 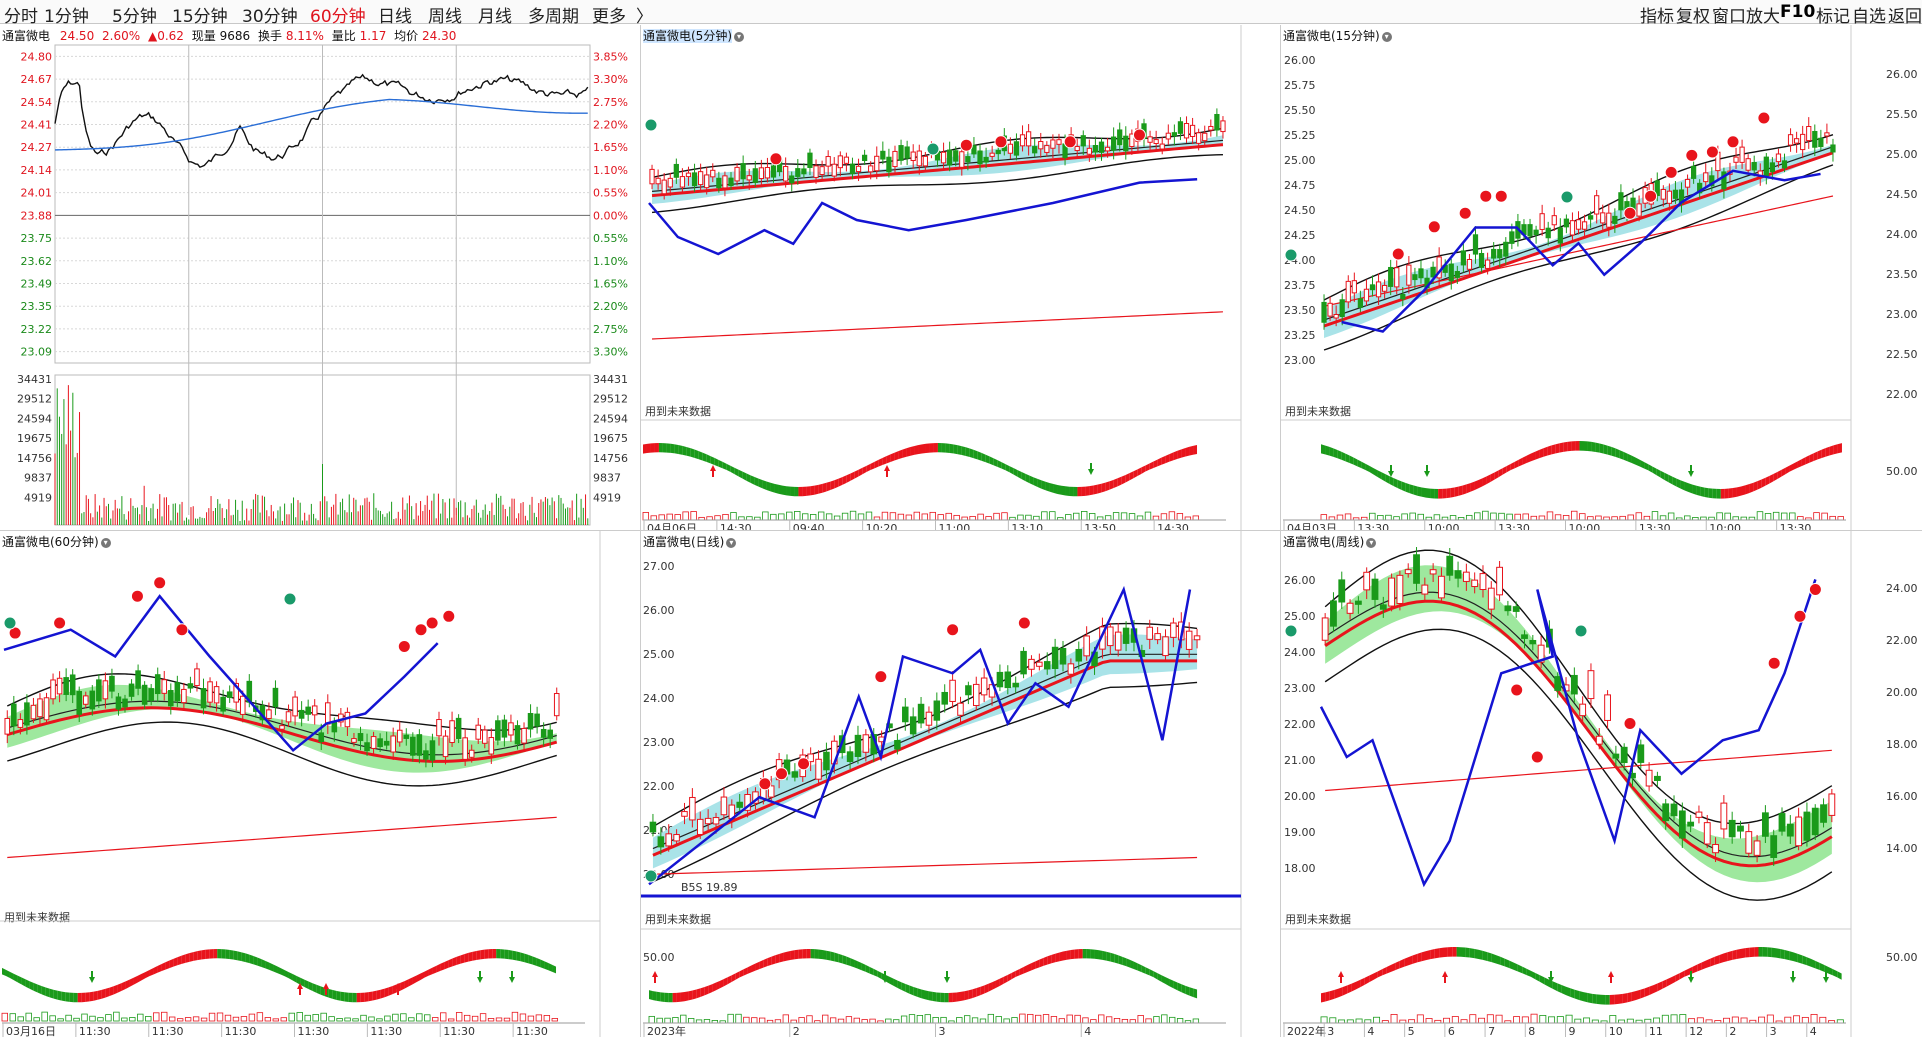 What do you see at coordinates (338, 17) in the screenshot?
I see `tab-60min: 60分钟` at bounding box center [338, 17].